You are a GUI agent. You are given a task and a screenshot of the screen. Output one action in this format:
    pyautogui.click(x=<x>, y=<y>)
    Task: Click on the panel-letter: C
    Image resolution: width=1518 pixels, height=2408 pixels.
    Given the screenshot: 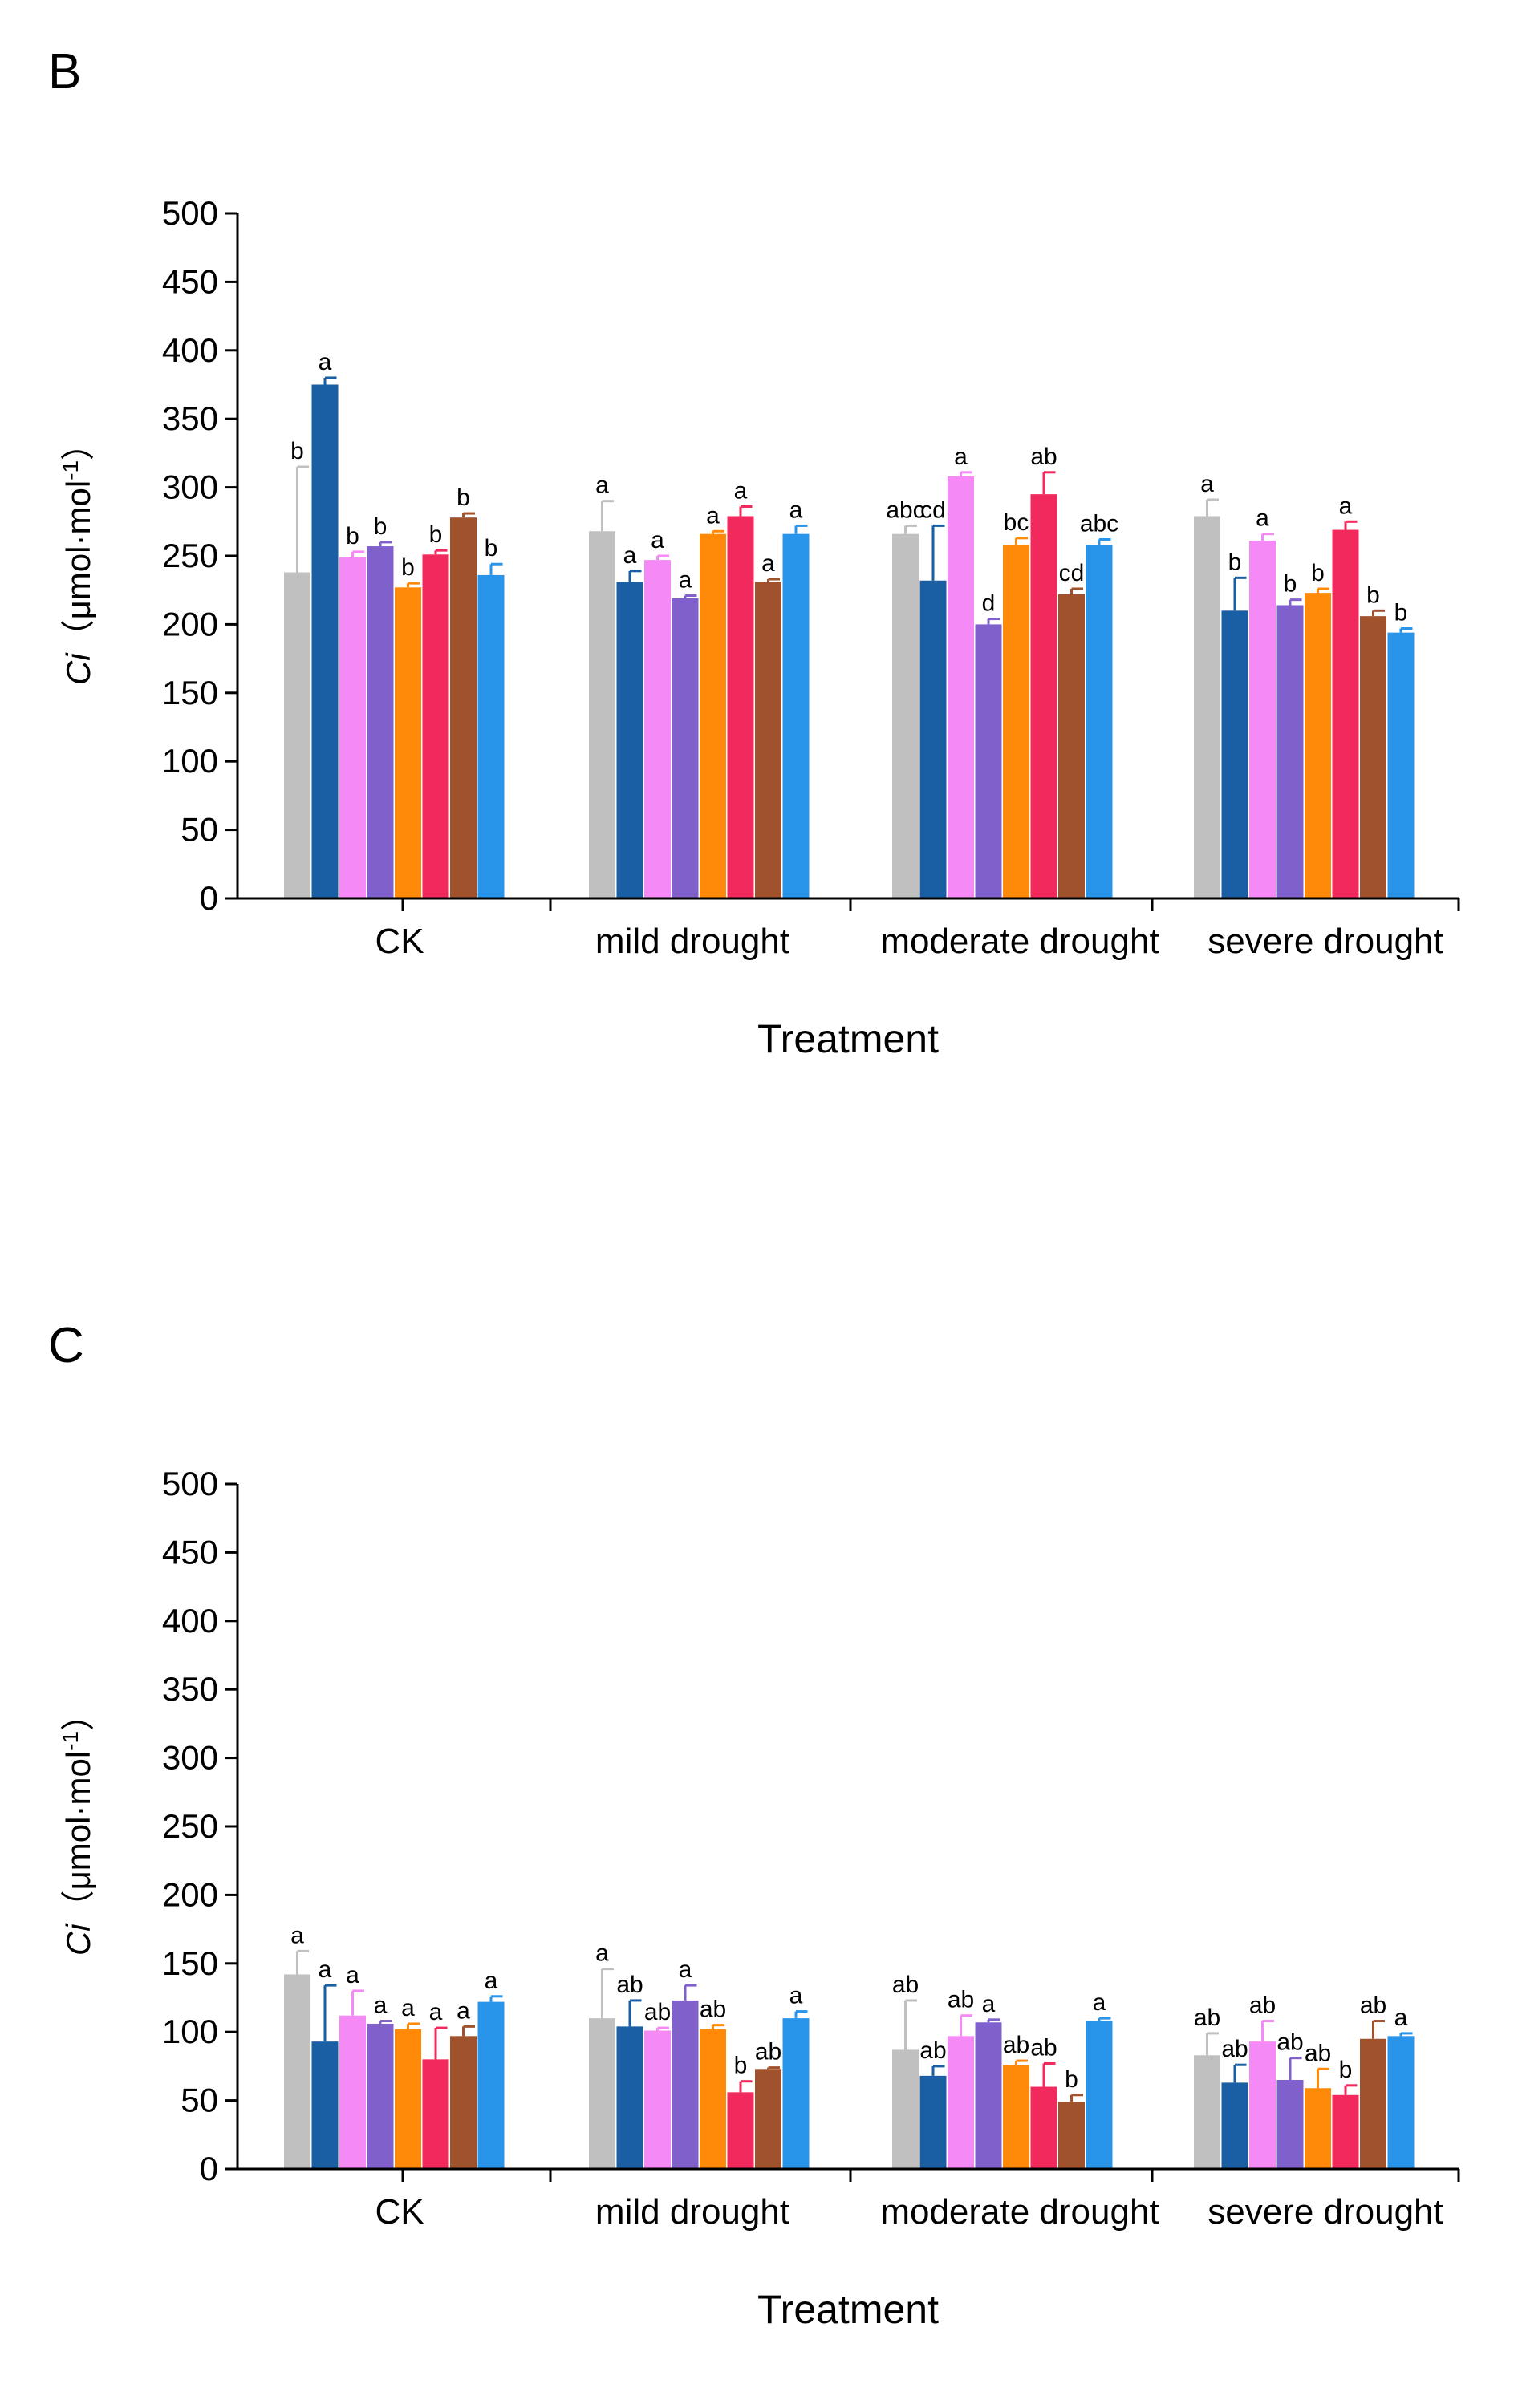 What is the action you would take?
    pyautogui.click(x=66, y=1346)
    